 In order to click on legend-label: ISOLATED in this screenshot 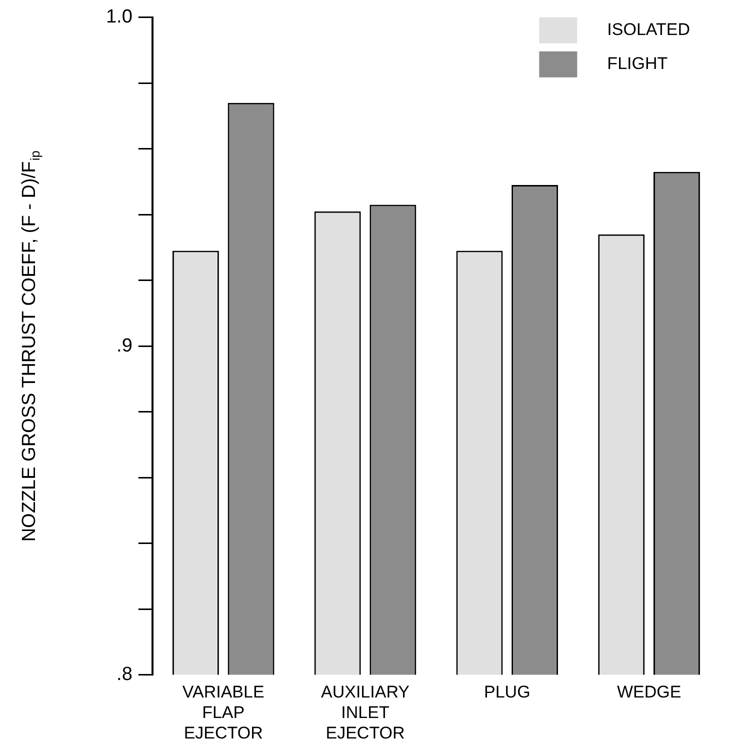, I will do `click(648, 30)`.